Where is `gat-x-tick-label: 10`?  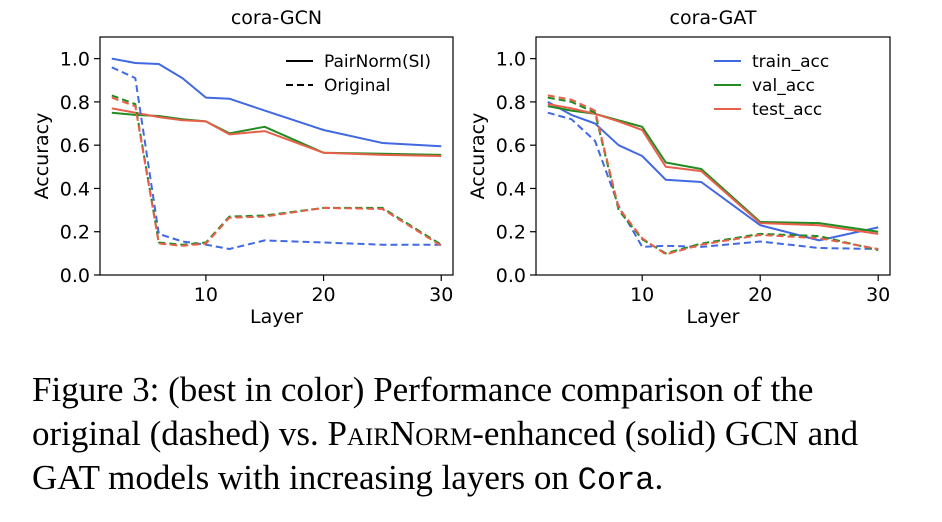
gat-x-tick-label: 10 is located at coordinates (642, 295).